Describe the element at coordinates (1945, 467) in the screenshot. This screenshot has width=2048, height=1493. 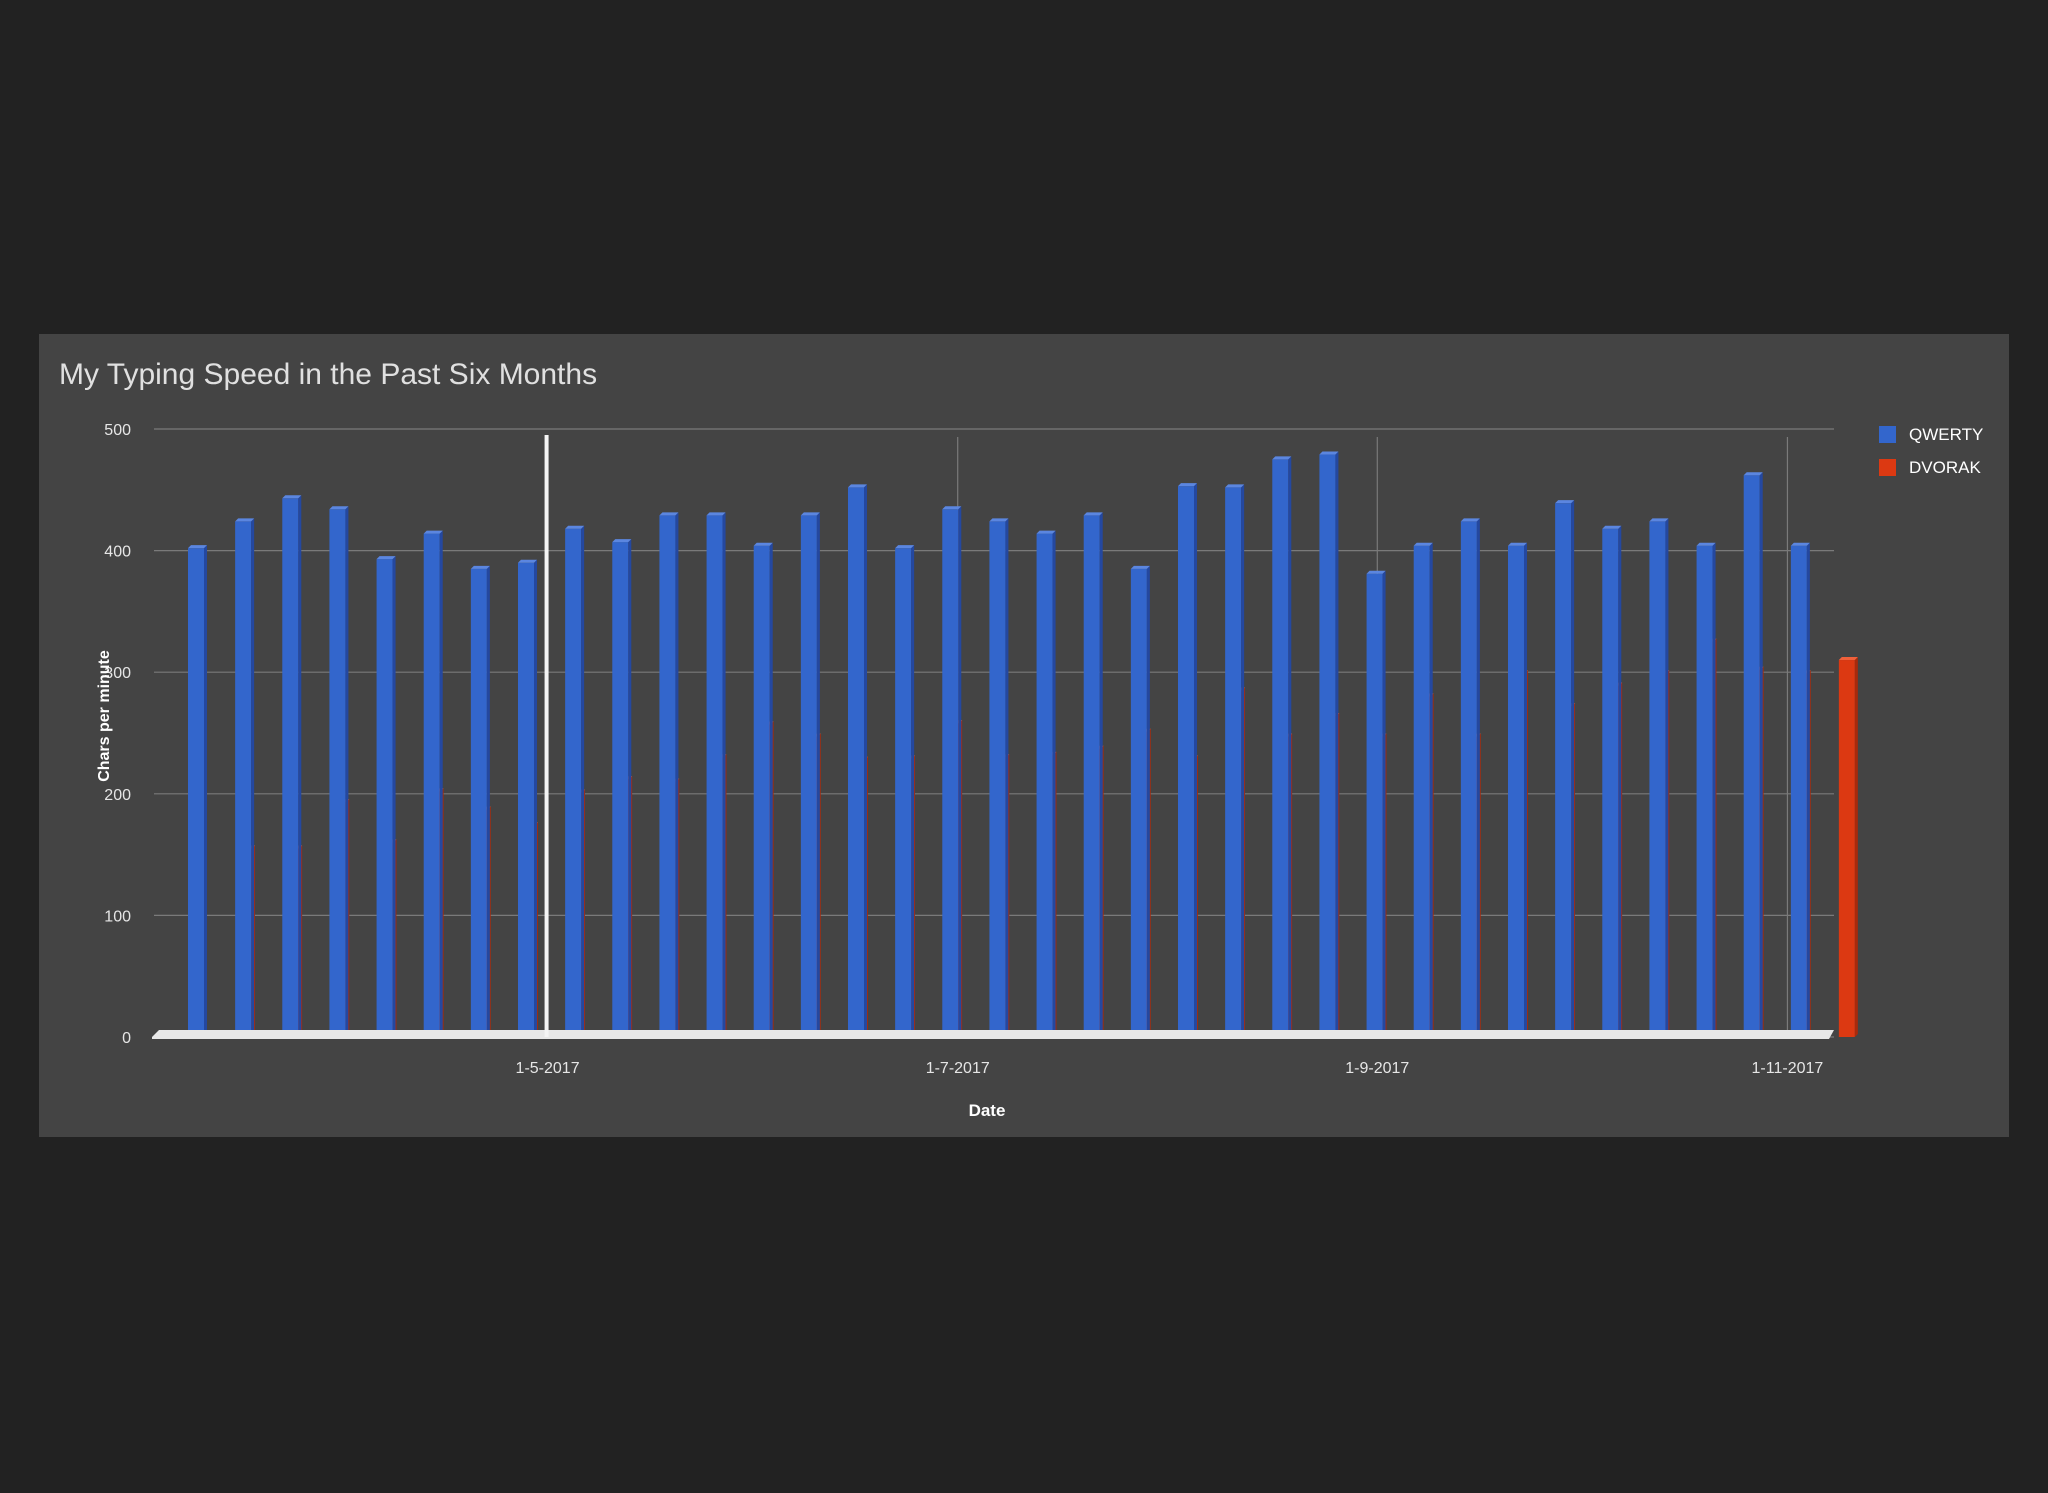
I see `legend-label-dvorak: DVORAK` at that location.